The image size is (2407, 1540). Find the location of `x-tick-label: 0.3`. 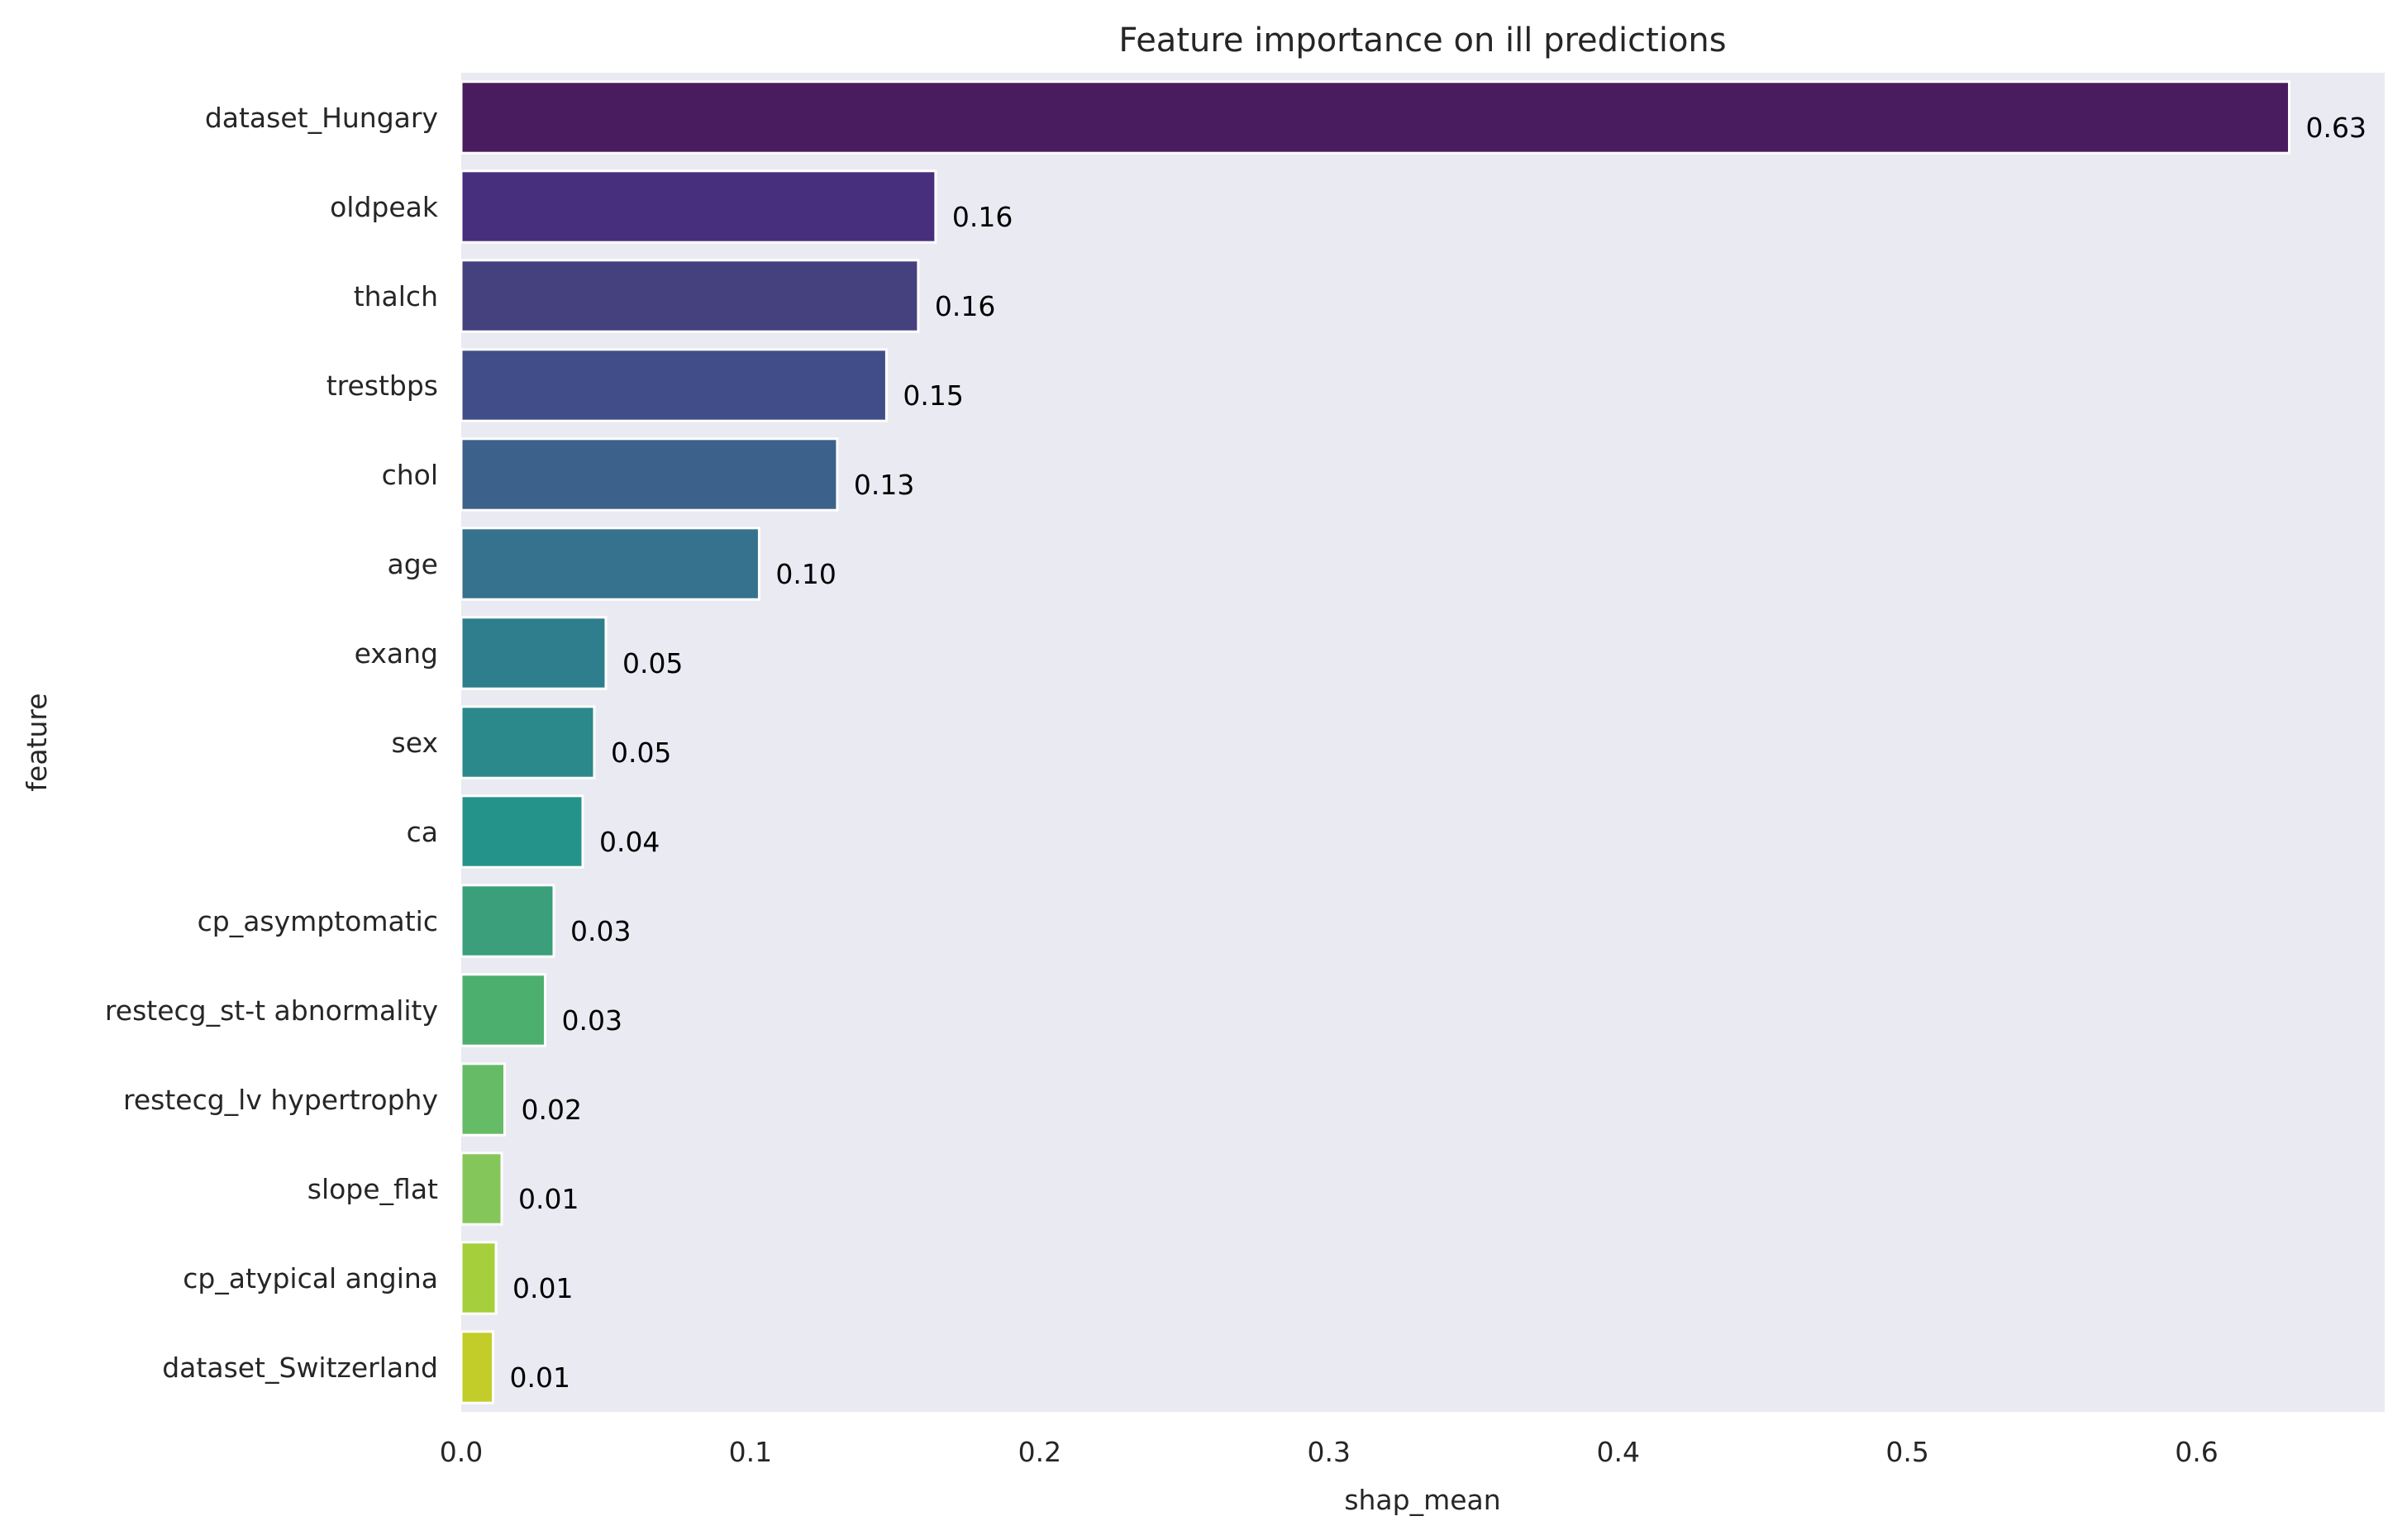

x-tick-label: 0.3 is located at coordinates (1329, 1452).